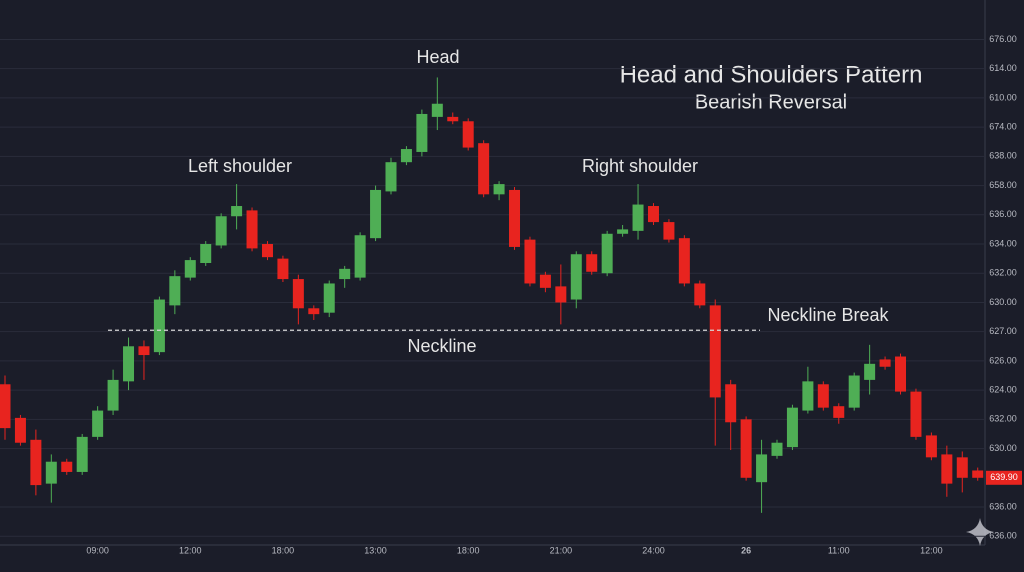 The width and height of the screenshot is (1024, 572). Describe the element at coordinates (653, 550) in the screenshot. I see `x-tick-label: 24:00` at that location.